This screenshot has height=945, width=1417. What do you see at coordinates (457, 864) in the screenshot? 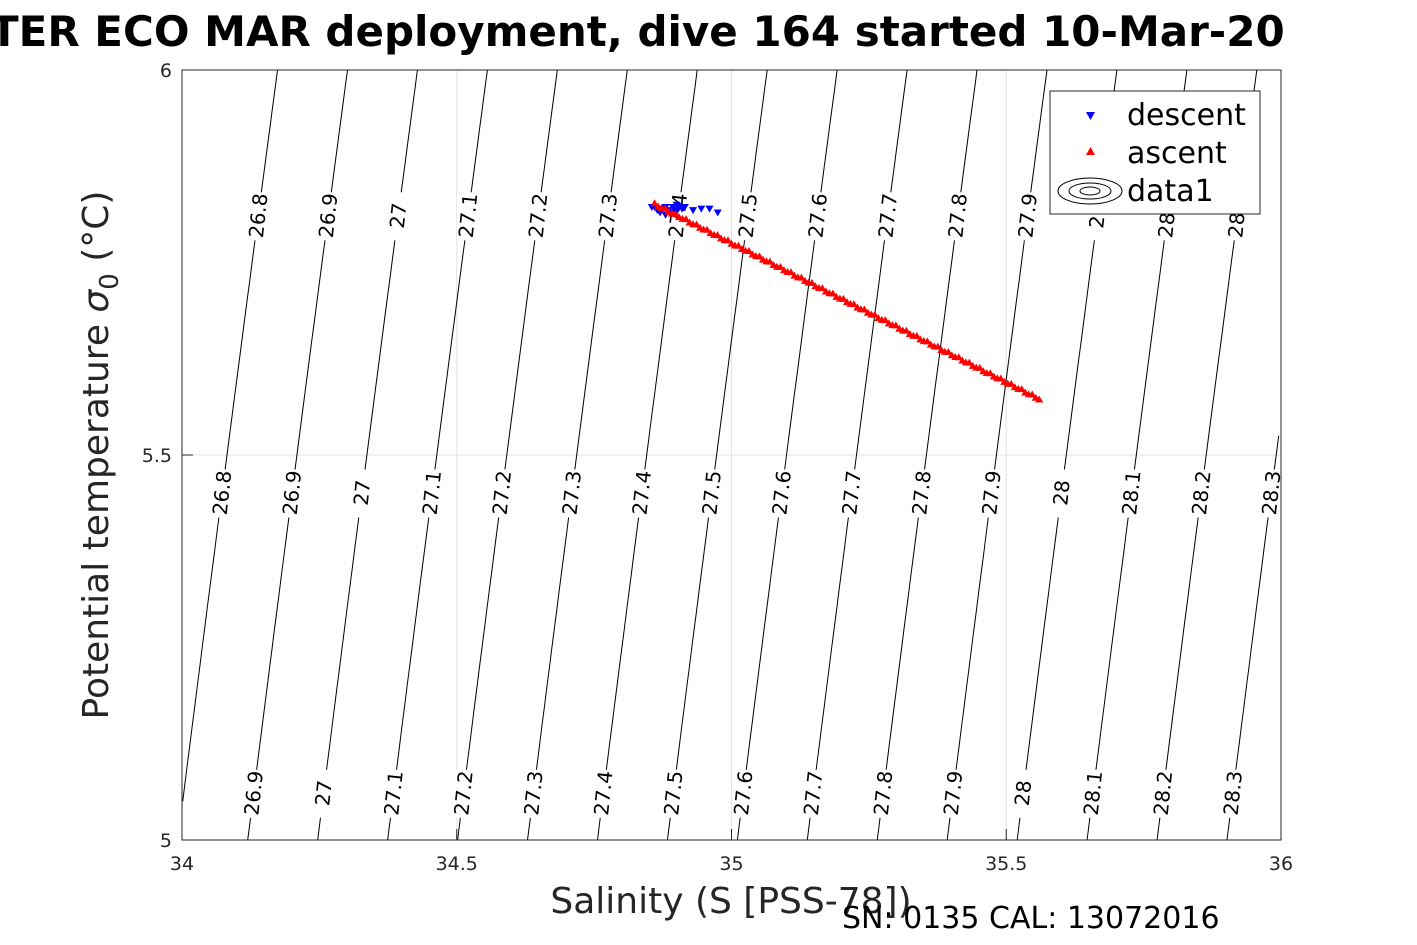
I see `x-tick-label: 34.5` at bounding box center [457, 864].